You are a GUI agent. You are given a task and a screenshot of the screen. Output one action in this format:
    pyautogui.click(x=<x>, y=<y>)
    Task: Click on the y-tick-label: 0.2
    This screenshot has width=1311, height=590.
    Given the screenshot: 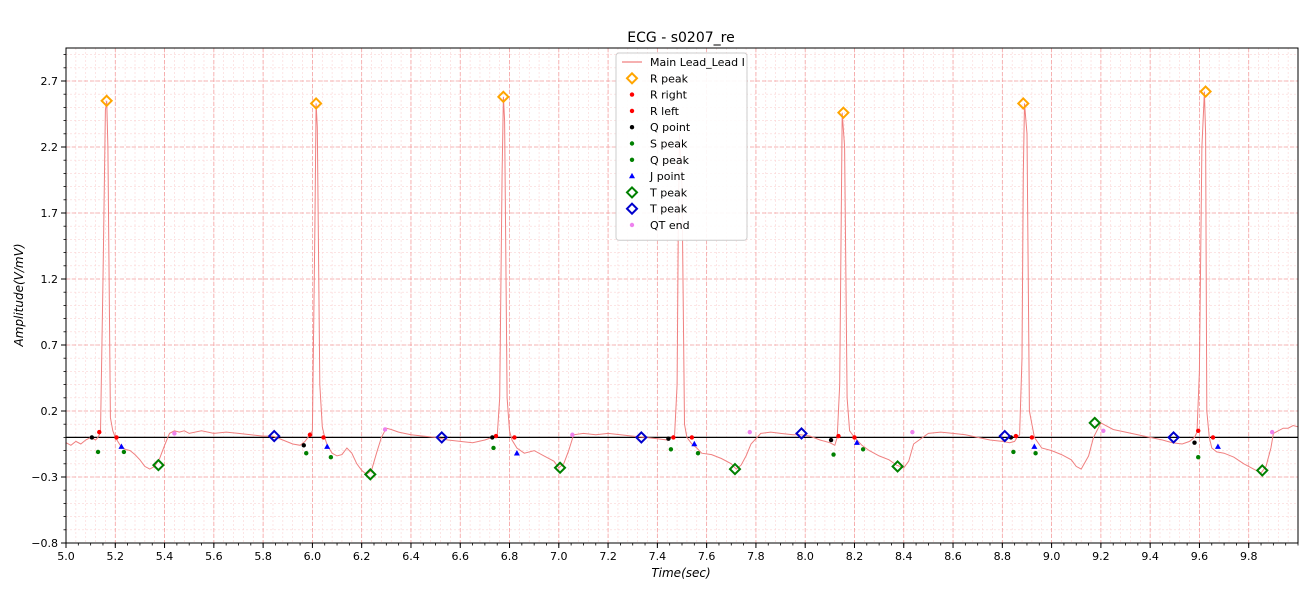 What is the action you would take?
    pyautogui.click(x=50, y=411)
    